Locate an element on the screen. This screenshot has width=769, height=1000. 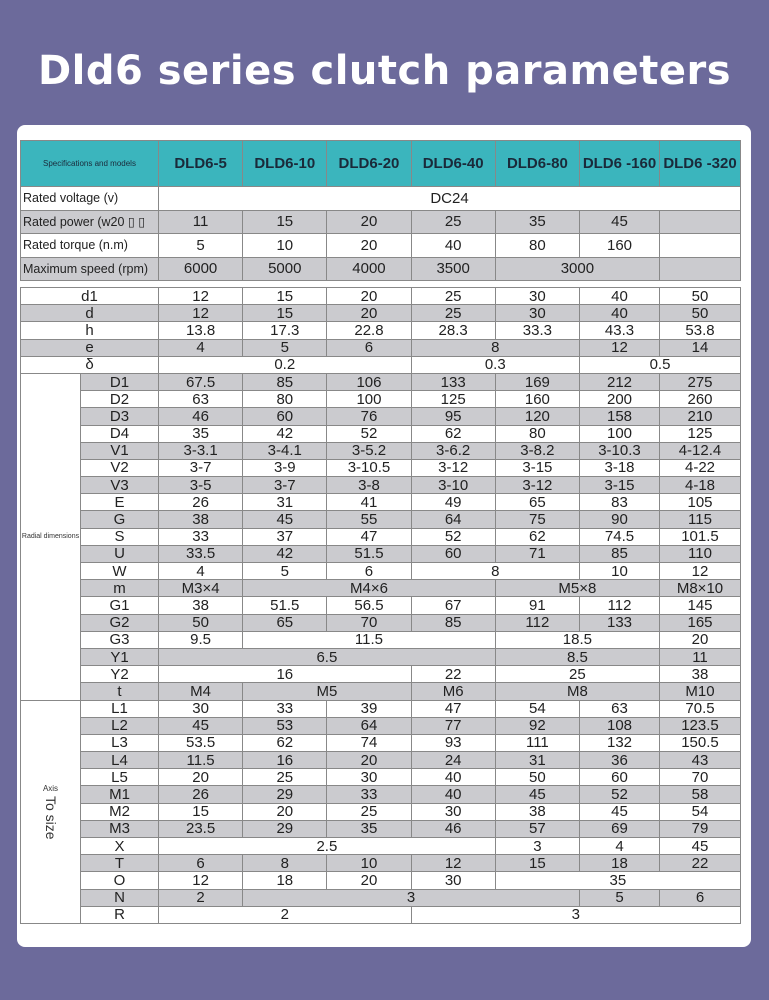
value-cell: 275 is located at coordinates (700, 382).